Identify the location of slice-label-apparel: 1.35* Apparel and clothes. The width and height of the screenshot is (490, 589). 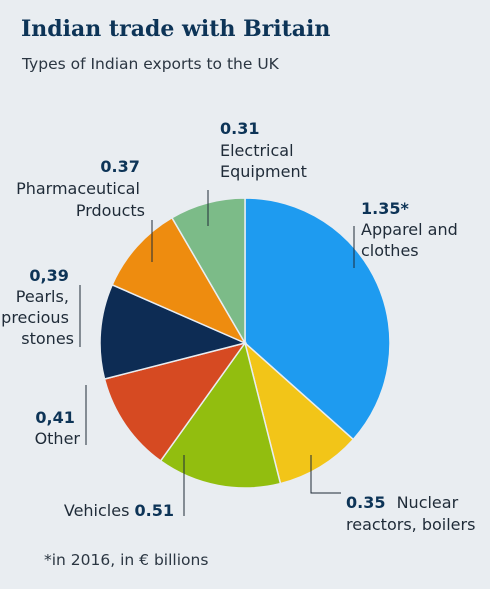
(412, 229).